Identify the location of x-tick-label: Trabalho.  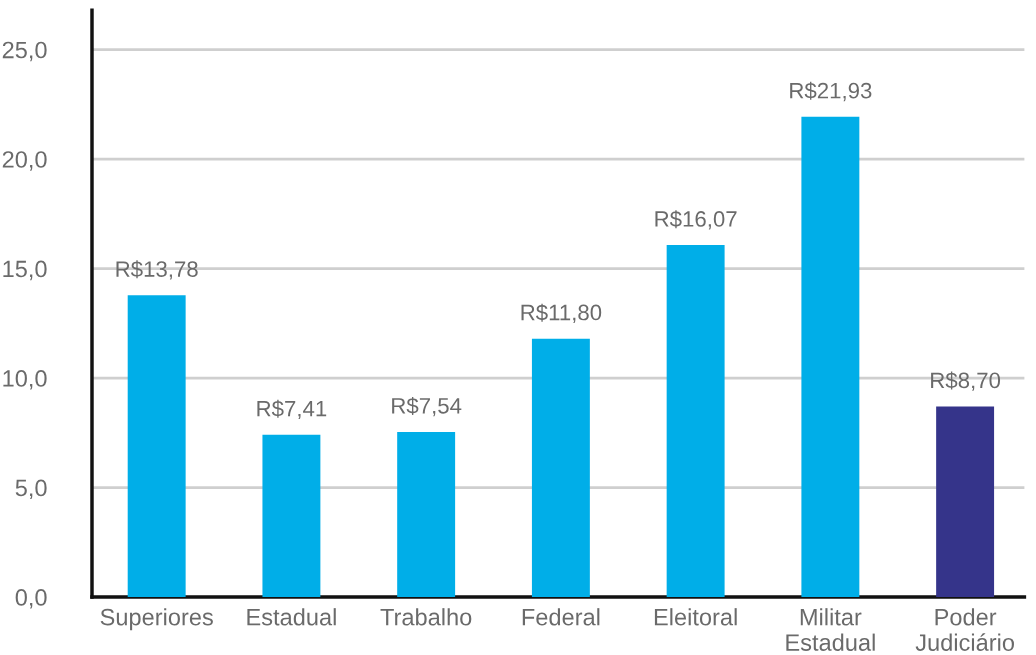
(426, 617).